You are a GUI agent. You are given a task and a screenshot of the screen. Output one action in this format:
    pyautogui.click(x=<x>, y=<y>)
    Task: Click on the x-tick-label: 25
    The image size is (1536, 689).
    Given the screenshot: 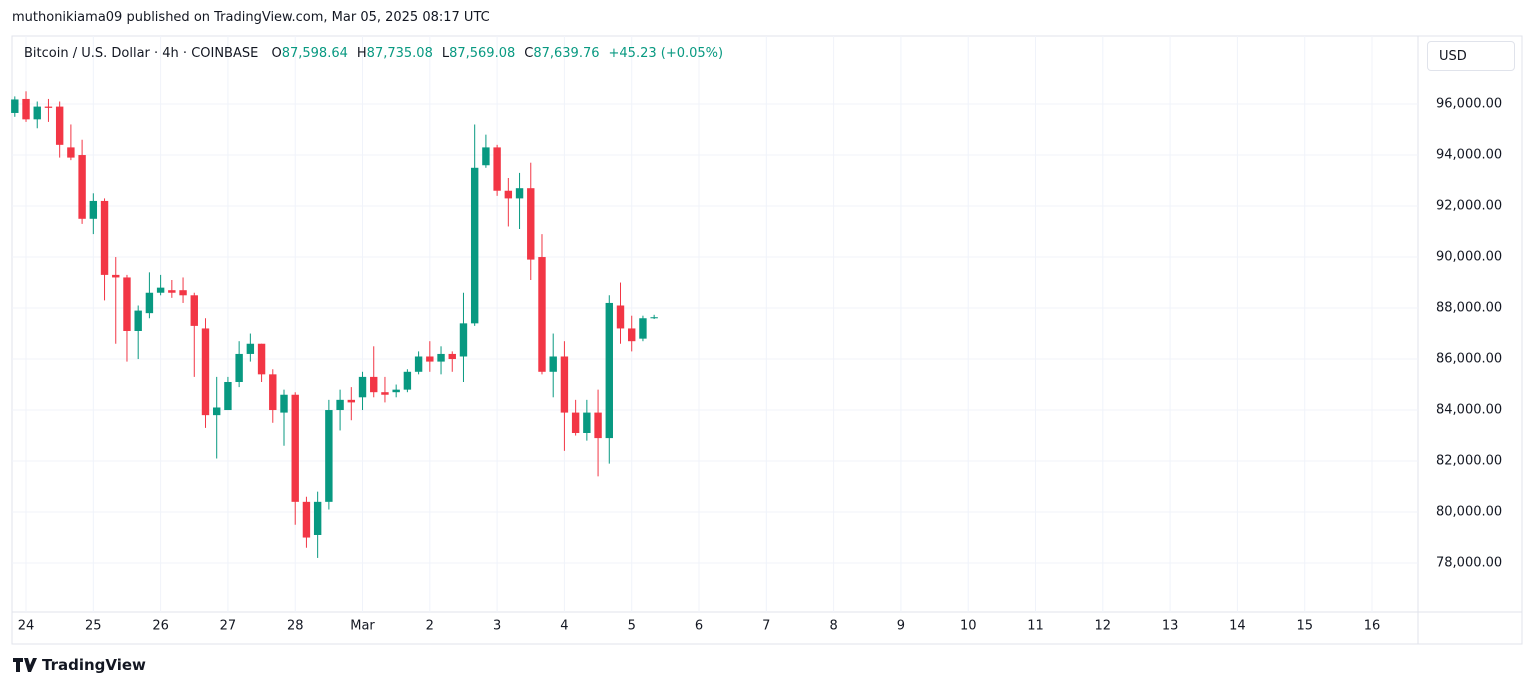 What is the action you would take?
    pyautogui.click(x=93, y=626)
    